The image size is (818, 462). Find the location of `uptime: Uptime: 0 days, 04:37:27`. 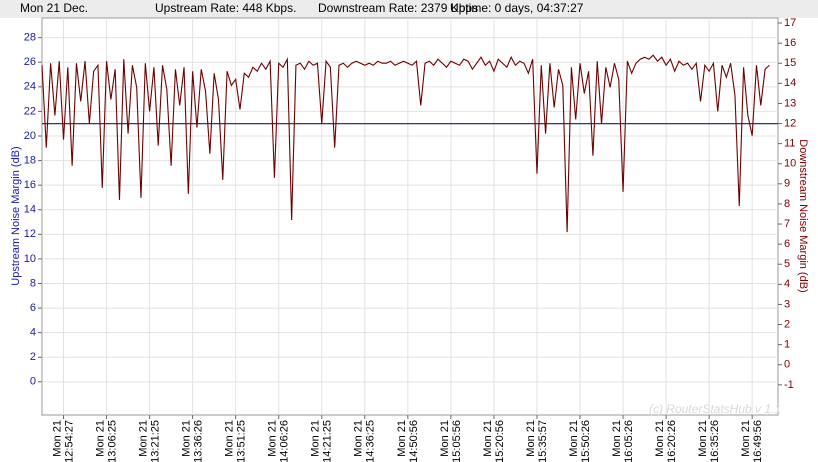

uptime: Uptime: 0 days, 04:37:27 is located at coordinates (517, 8).